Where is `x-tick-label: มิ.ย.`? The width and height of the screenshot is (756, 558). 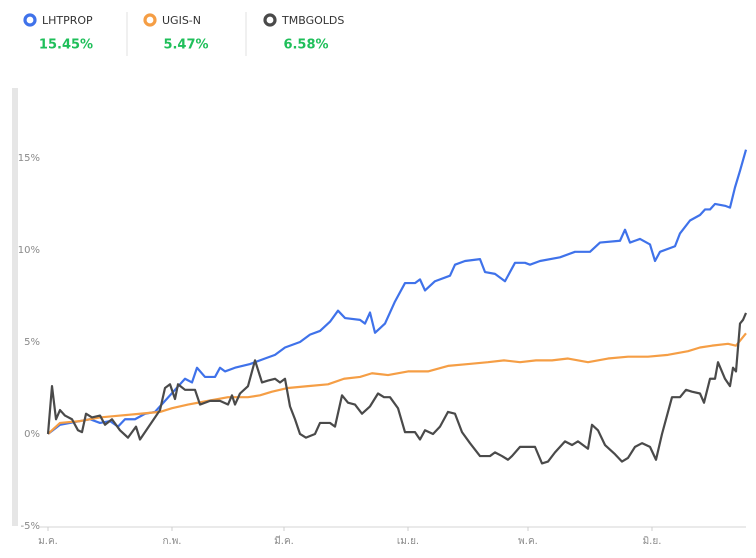 x-tick-label: มิ.ย. is located at coordinates (652, 541).